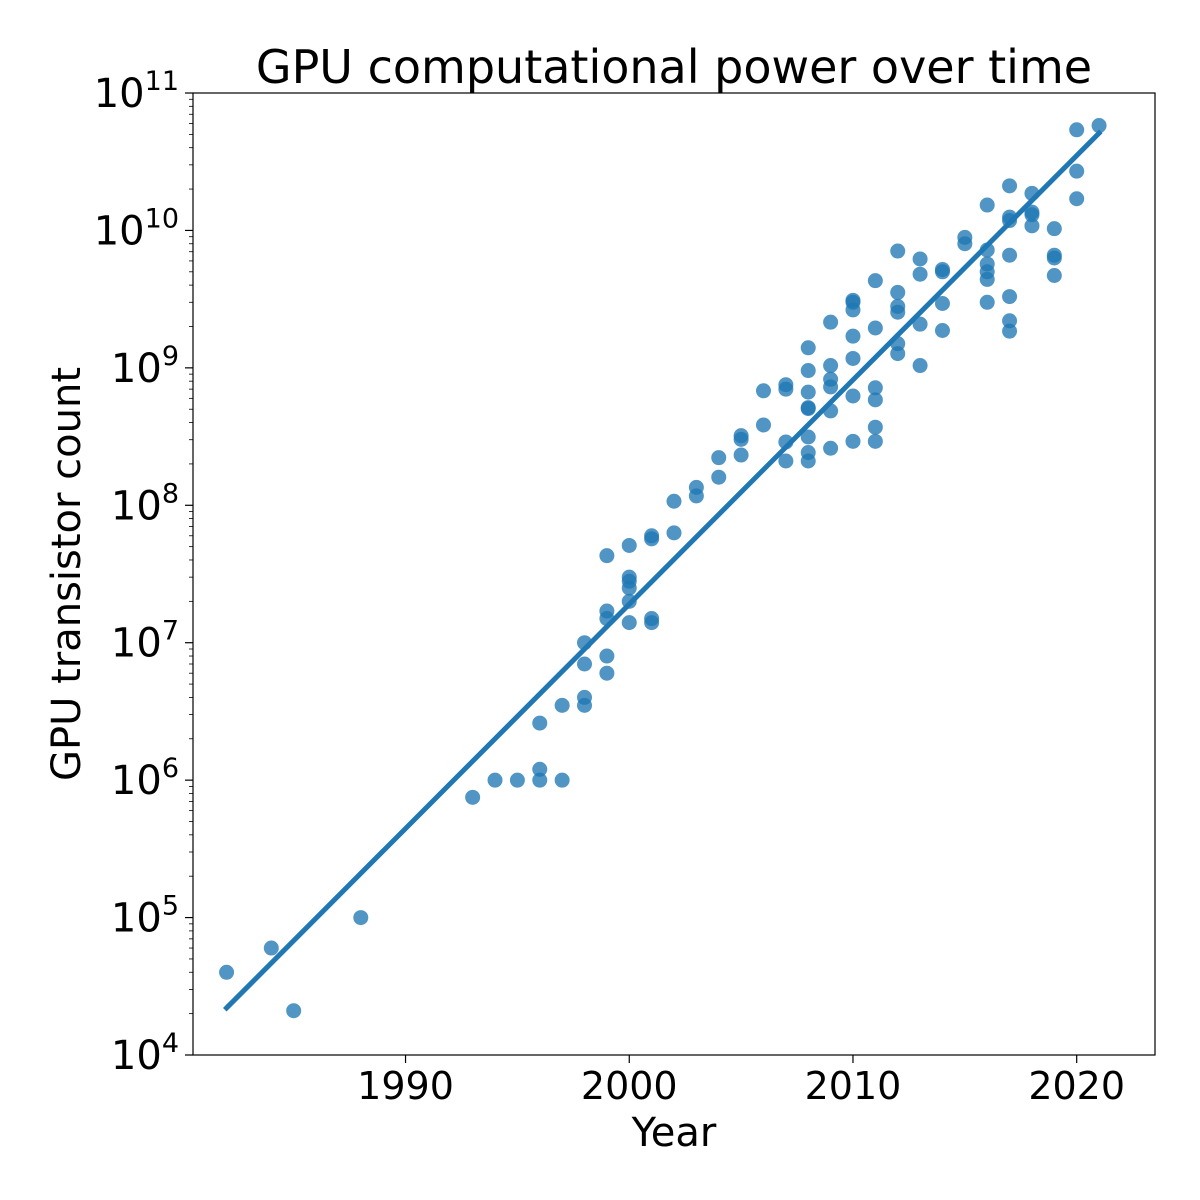 This screenshot has height=1200, width=1200. What do you see at coordinates (145, 503) in the screenshot?
I see `y-tick-label: 10⁸` at bounding box center [145, 503].